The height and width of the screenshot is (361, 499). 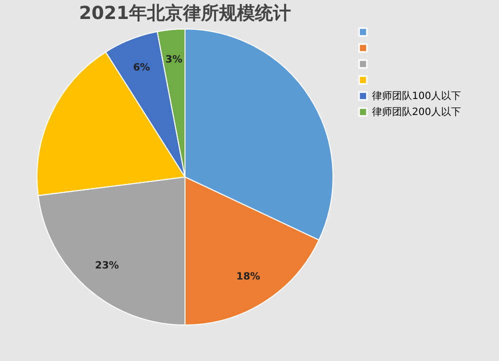 What do you see at coordinates (173, 60) in the screenshot?
I see `data-label: 3%` at bounding box center [173, 60].